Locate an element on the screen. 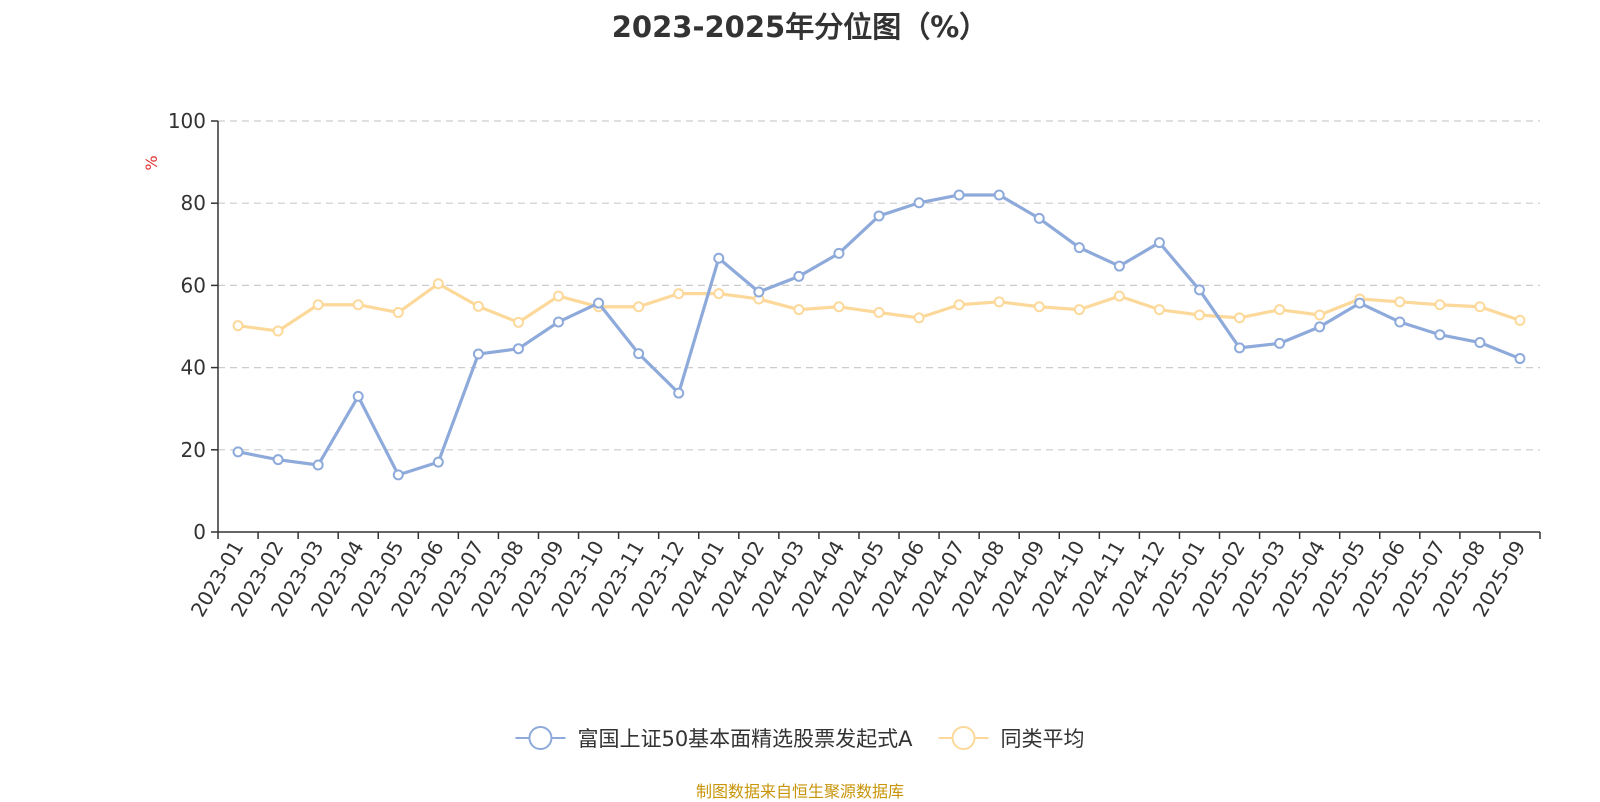  legend-label: 富国上证50基本面精选股票发起式A is located at coordinates (745, 739).